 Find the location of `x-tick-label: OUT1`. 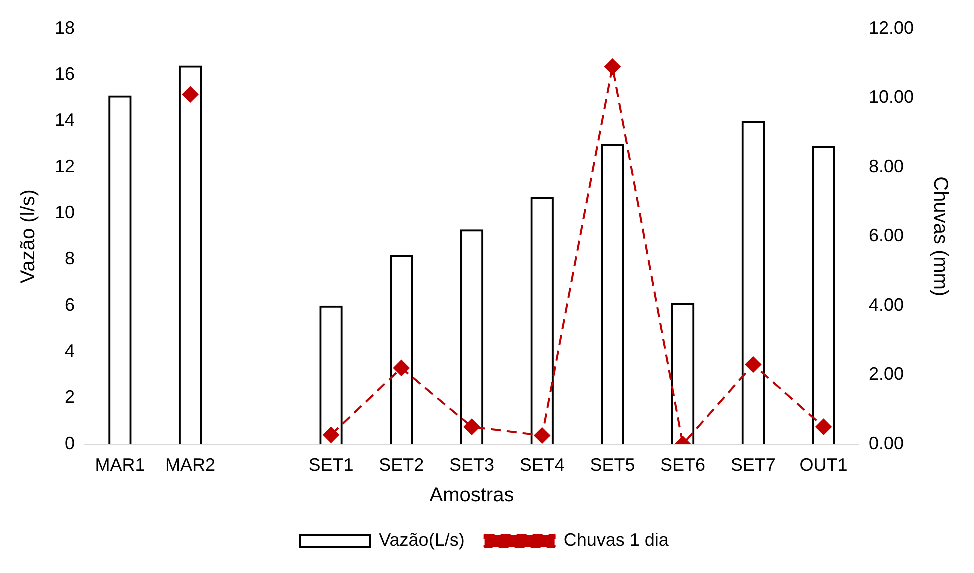

x-tick-label: OUT1 is located at coordinates (824, 465).